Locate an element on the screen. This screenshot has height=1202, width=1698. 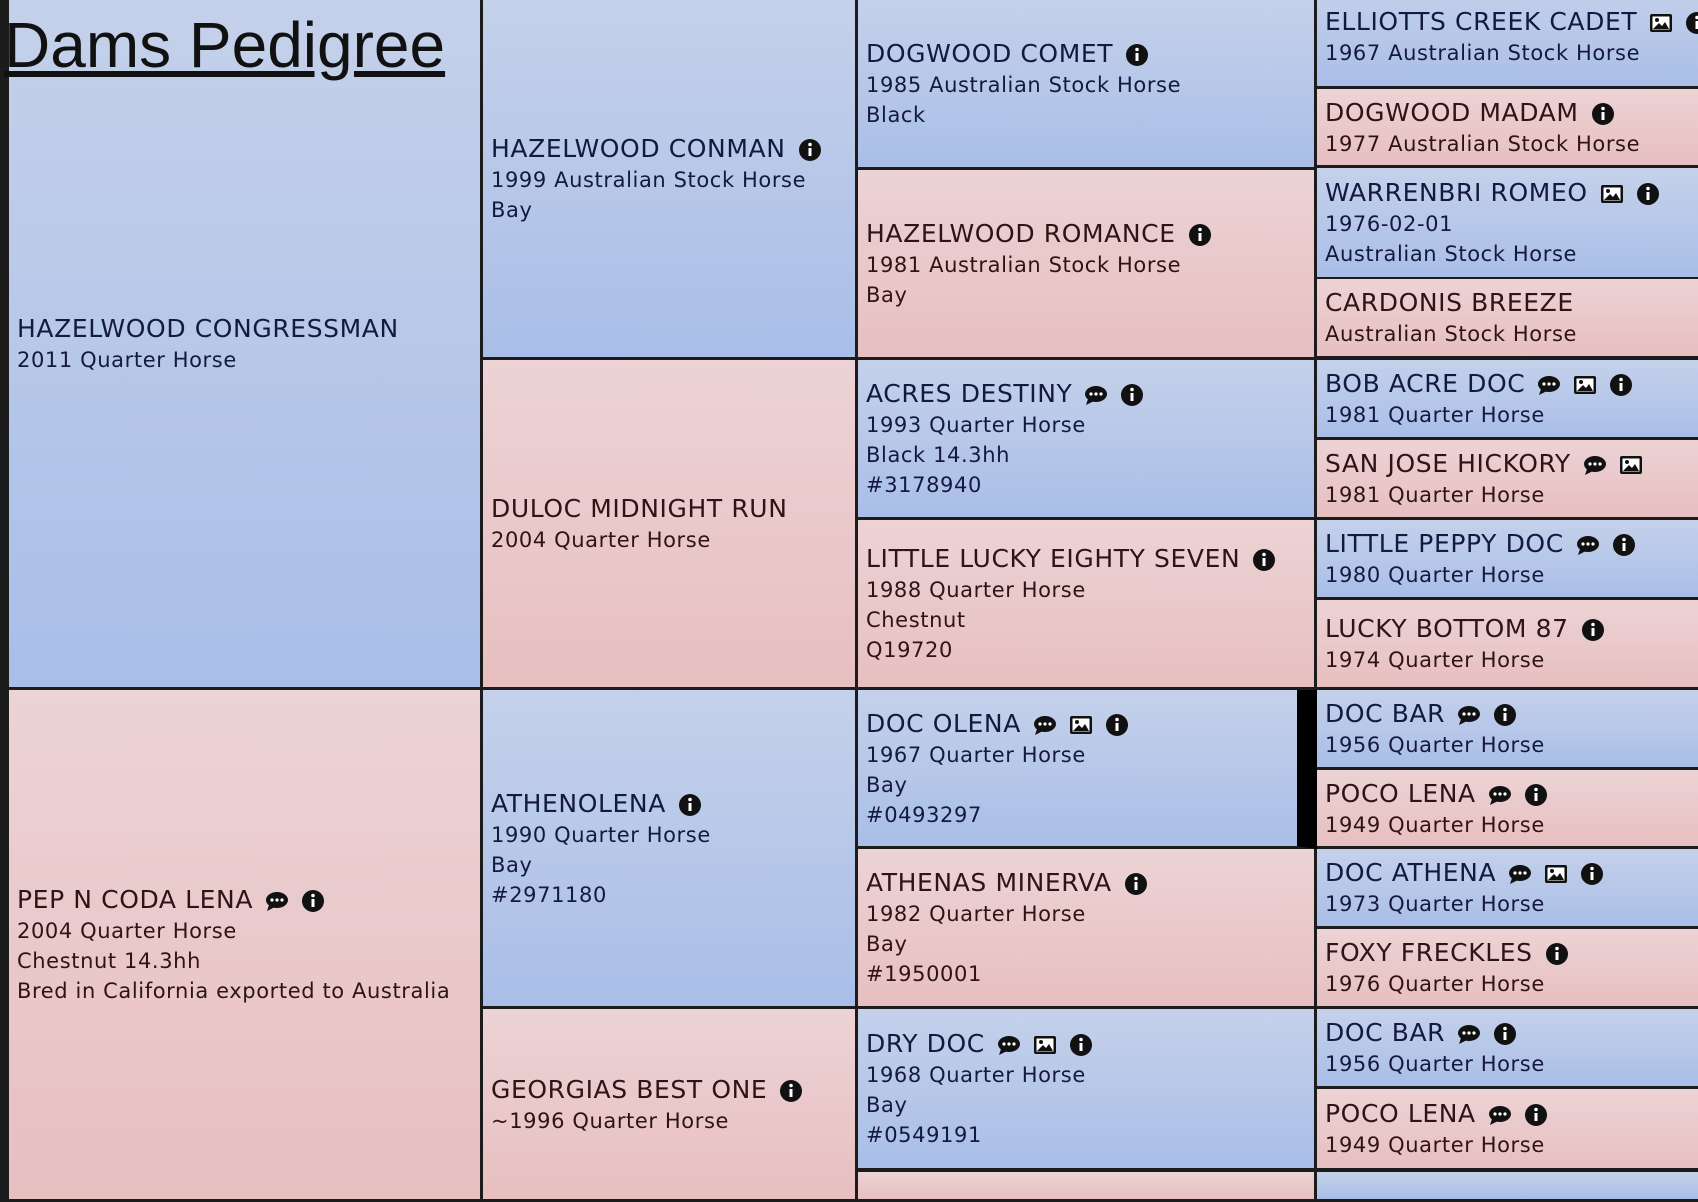
horse-name: ATHENOLENA is located at coordinates (578, 803).